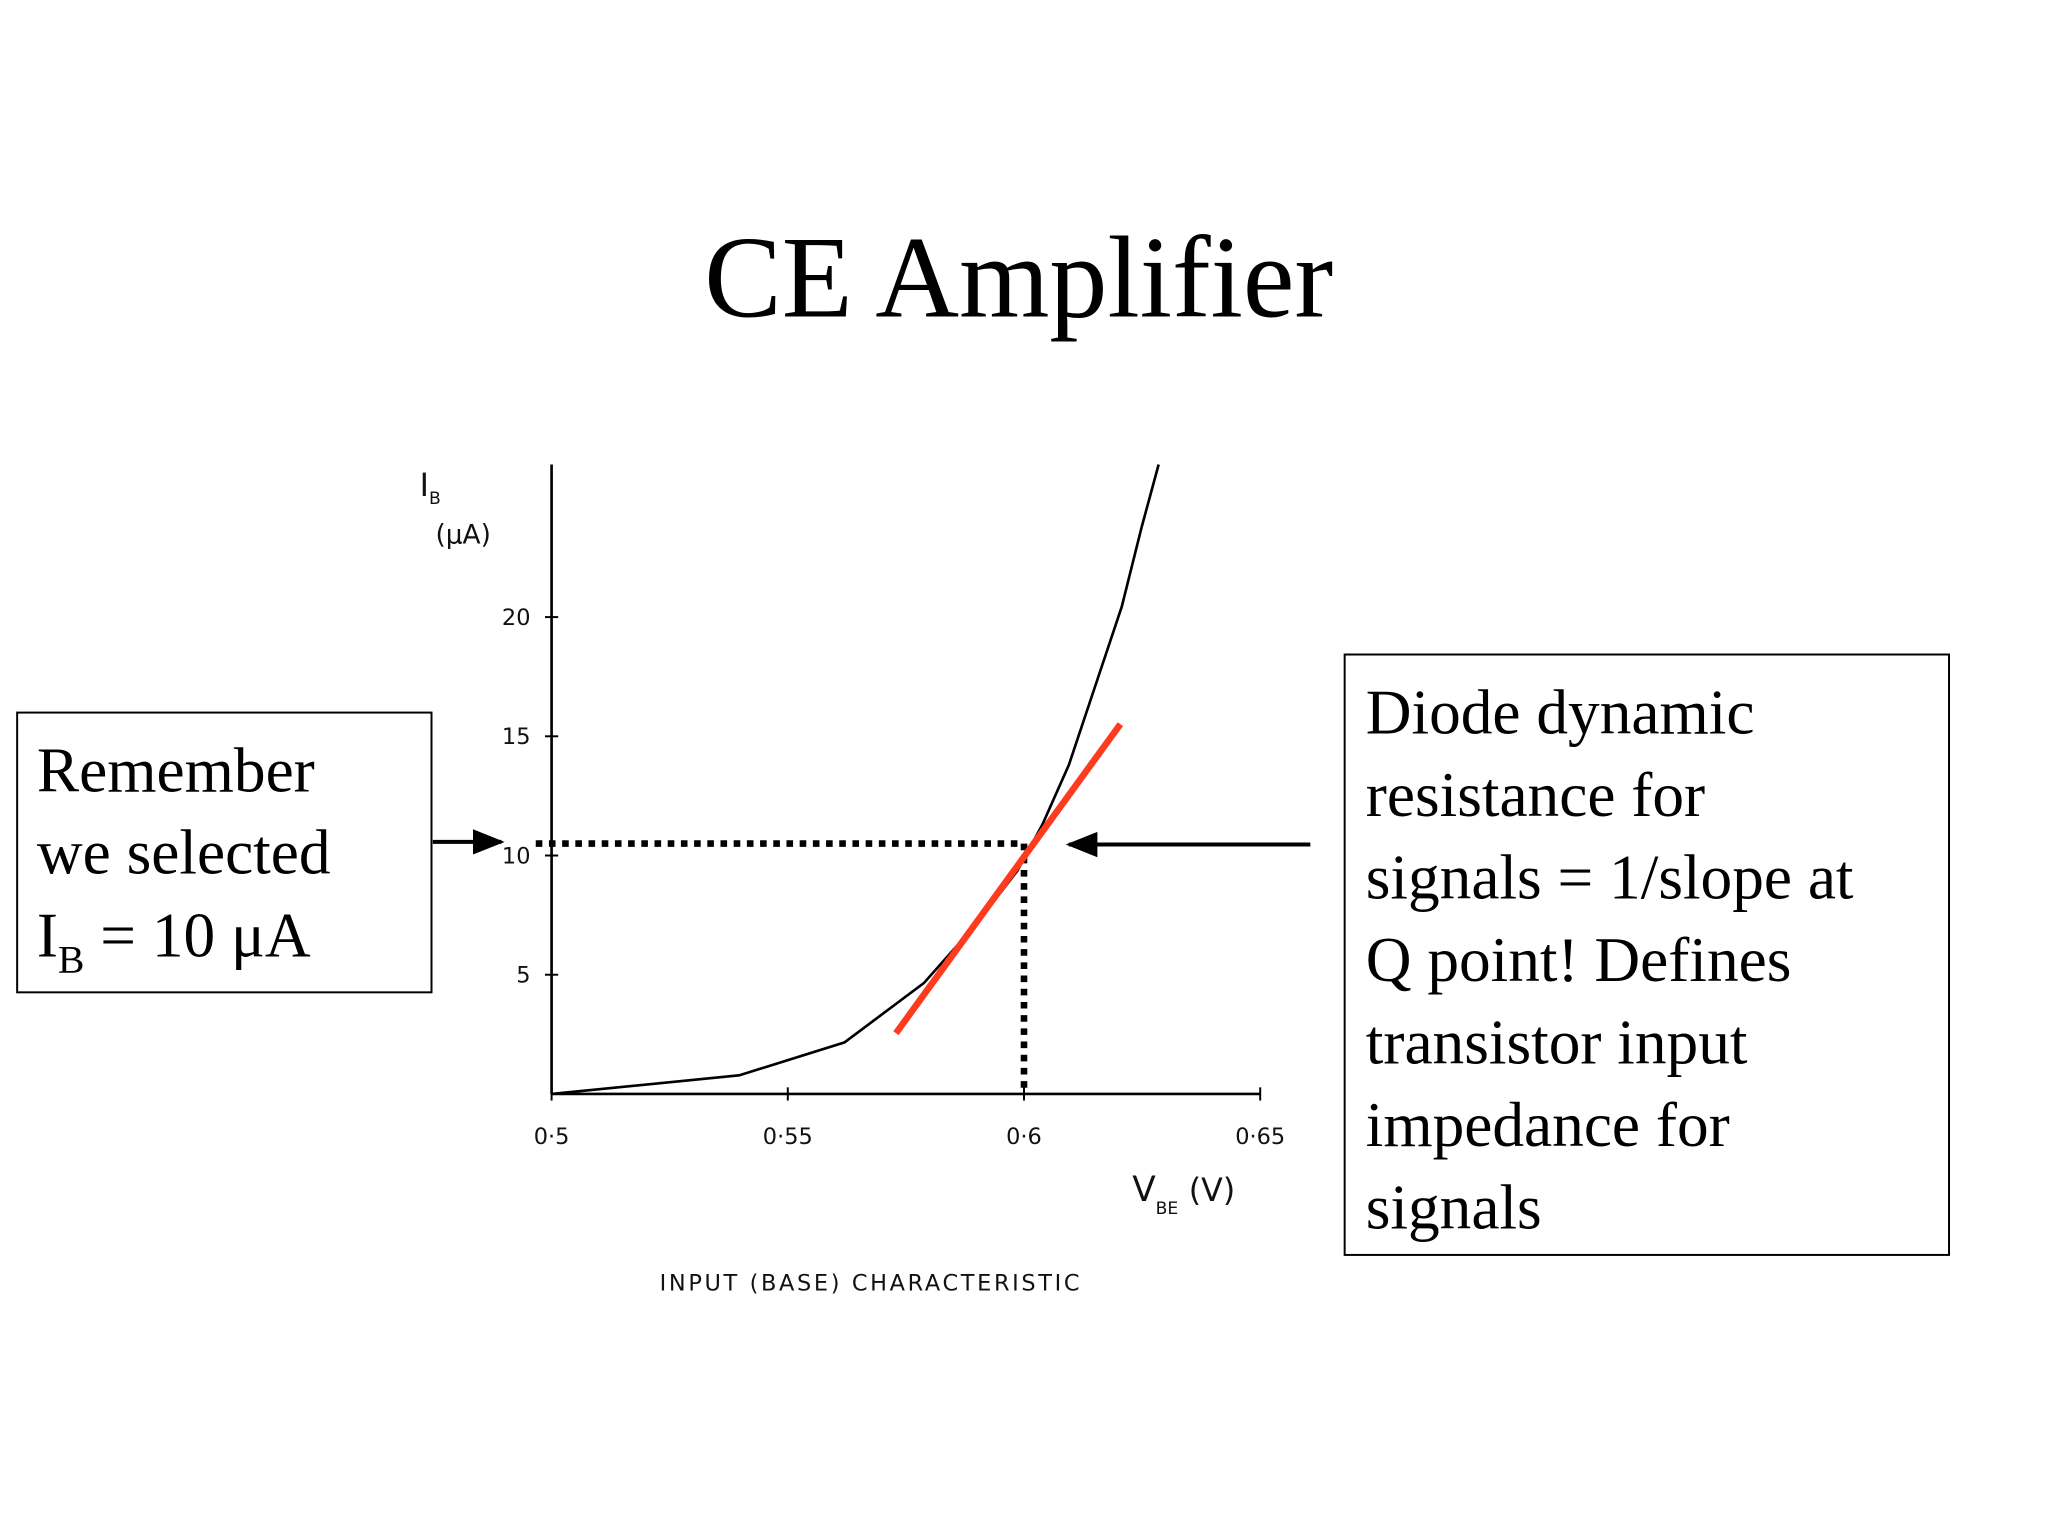 The width and height of the screenshot is (2048, 1536). Describe the element at coordinates (855, 780) in the screenshot. I see `curve` at that location.